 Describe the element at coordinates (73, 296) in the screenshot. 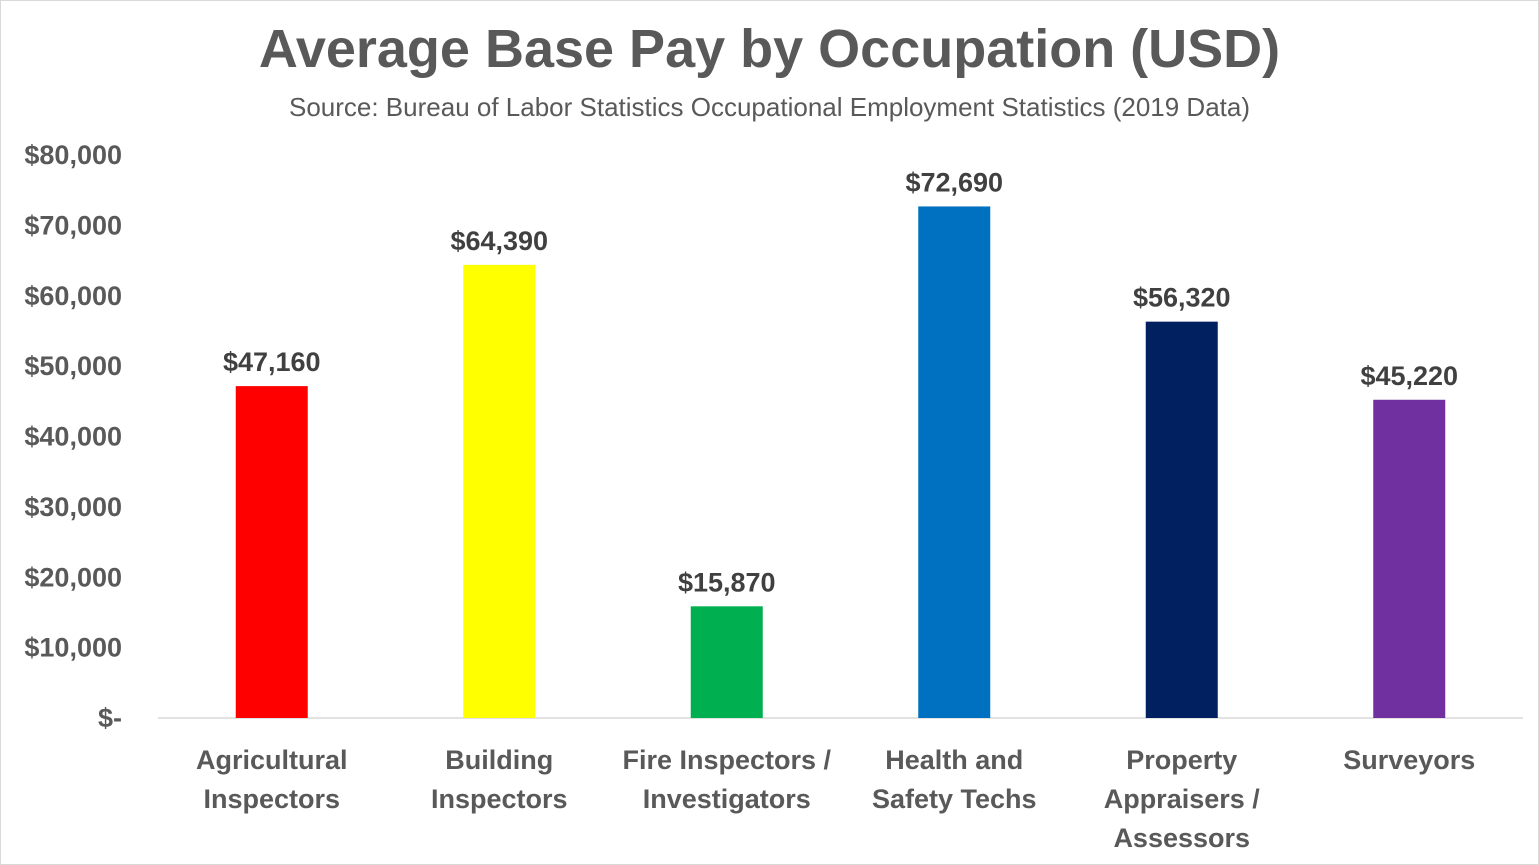

I see `y-tick-label: $60,000` at that location.